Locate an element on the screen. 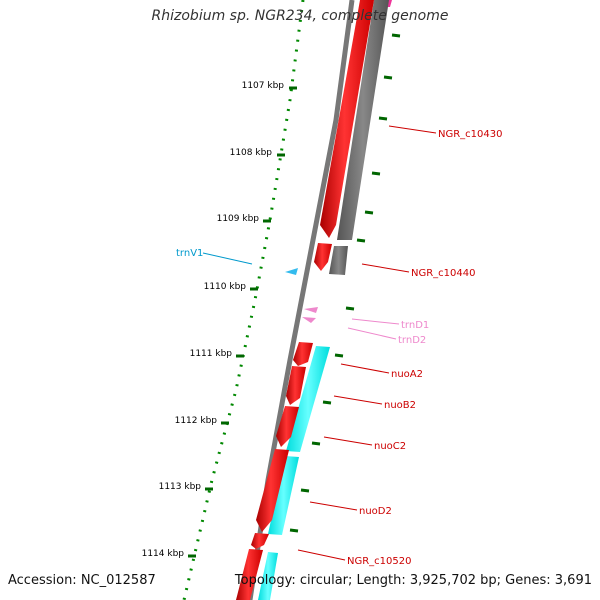 The image size is (600, 600). label-nuoc2: nuoC2 is located at coordinates (390, 446).